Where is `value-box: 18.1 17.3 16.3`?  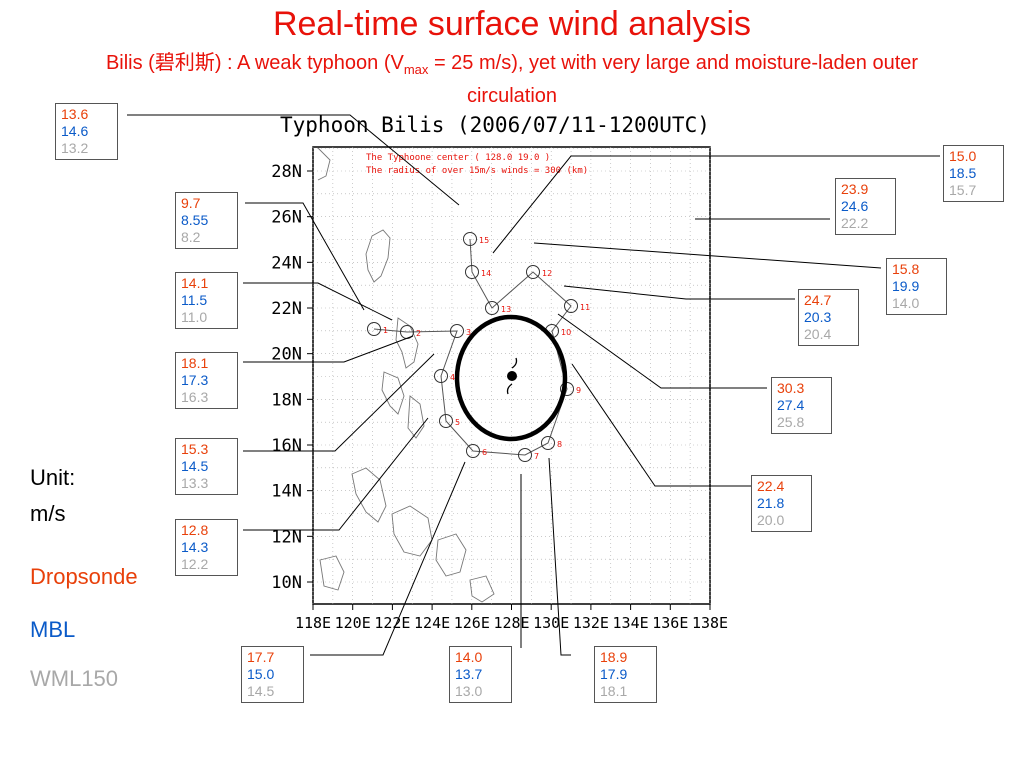
value-box: 18.1 17.3 16.3 is located at coordinates (206, 380).